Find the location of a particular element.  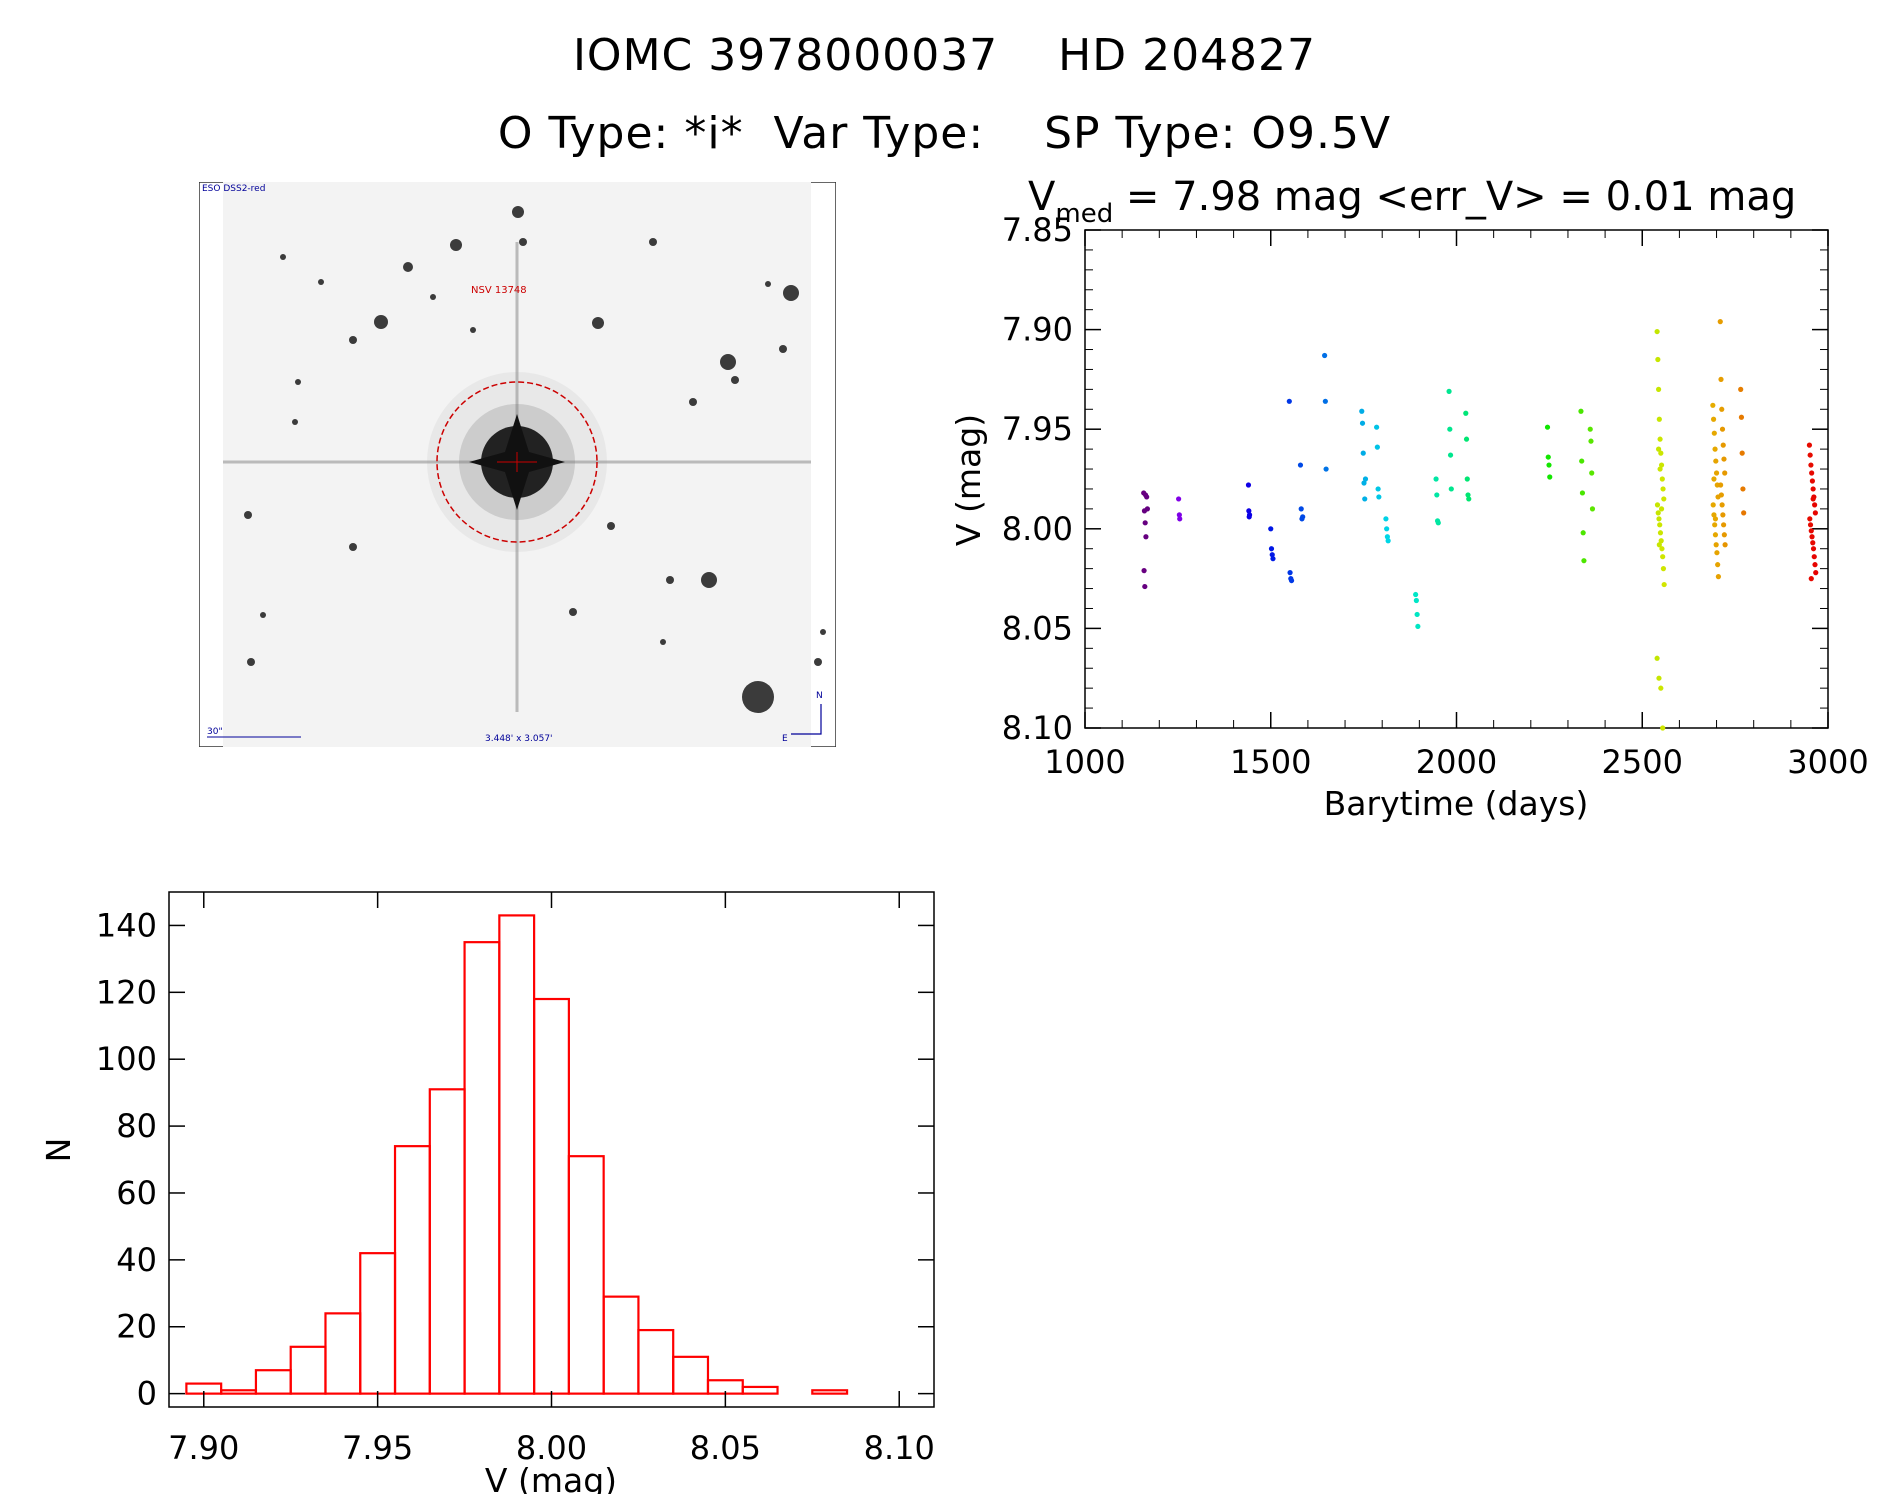

hist-ytick-label-6: 120 is located at coordinates (126, 992).